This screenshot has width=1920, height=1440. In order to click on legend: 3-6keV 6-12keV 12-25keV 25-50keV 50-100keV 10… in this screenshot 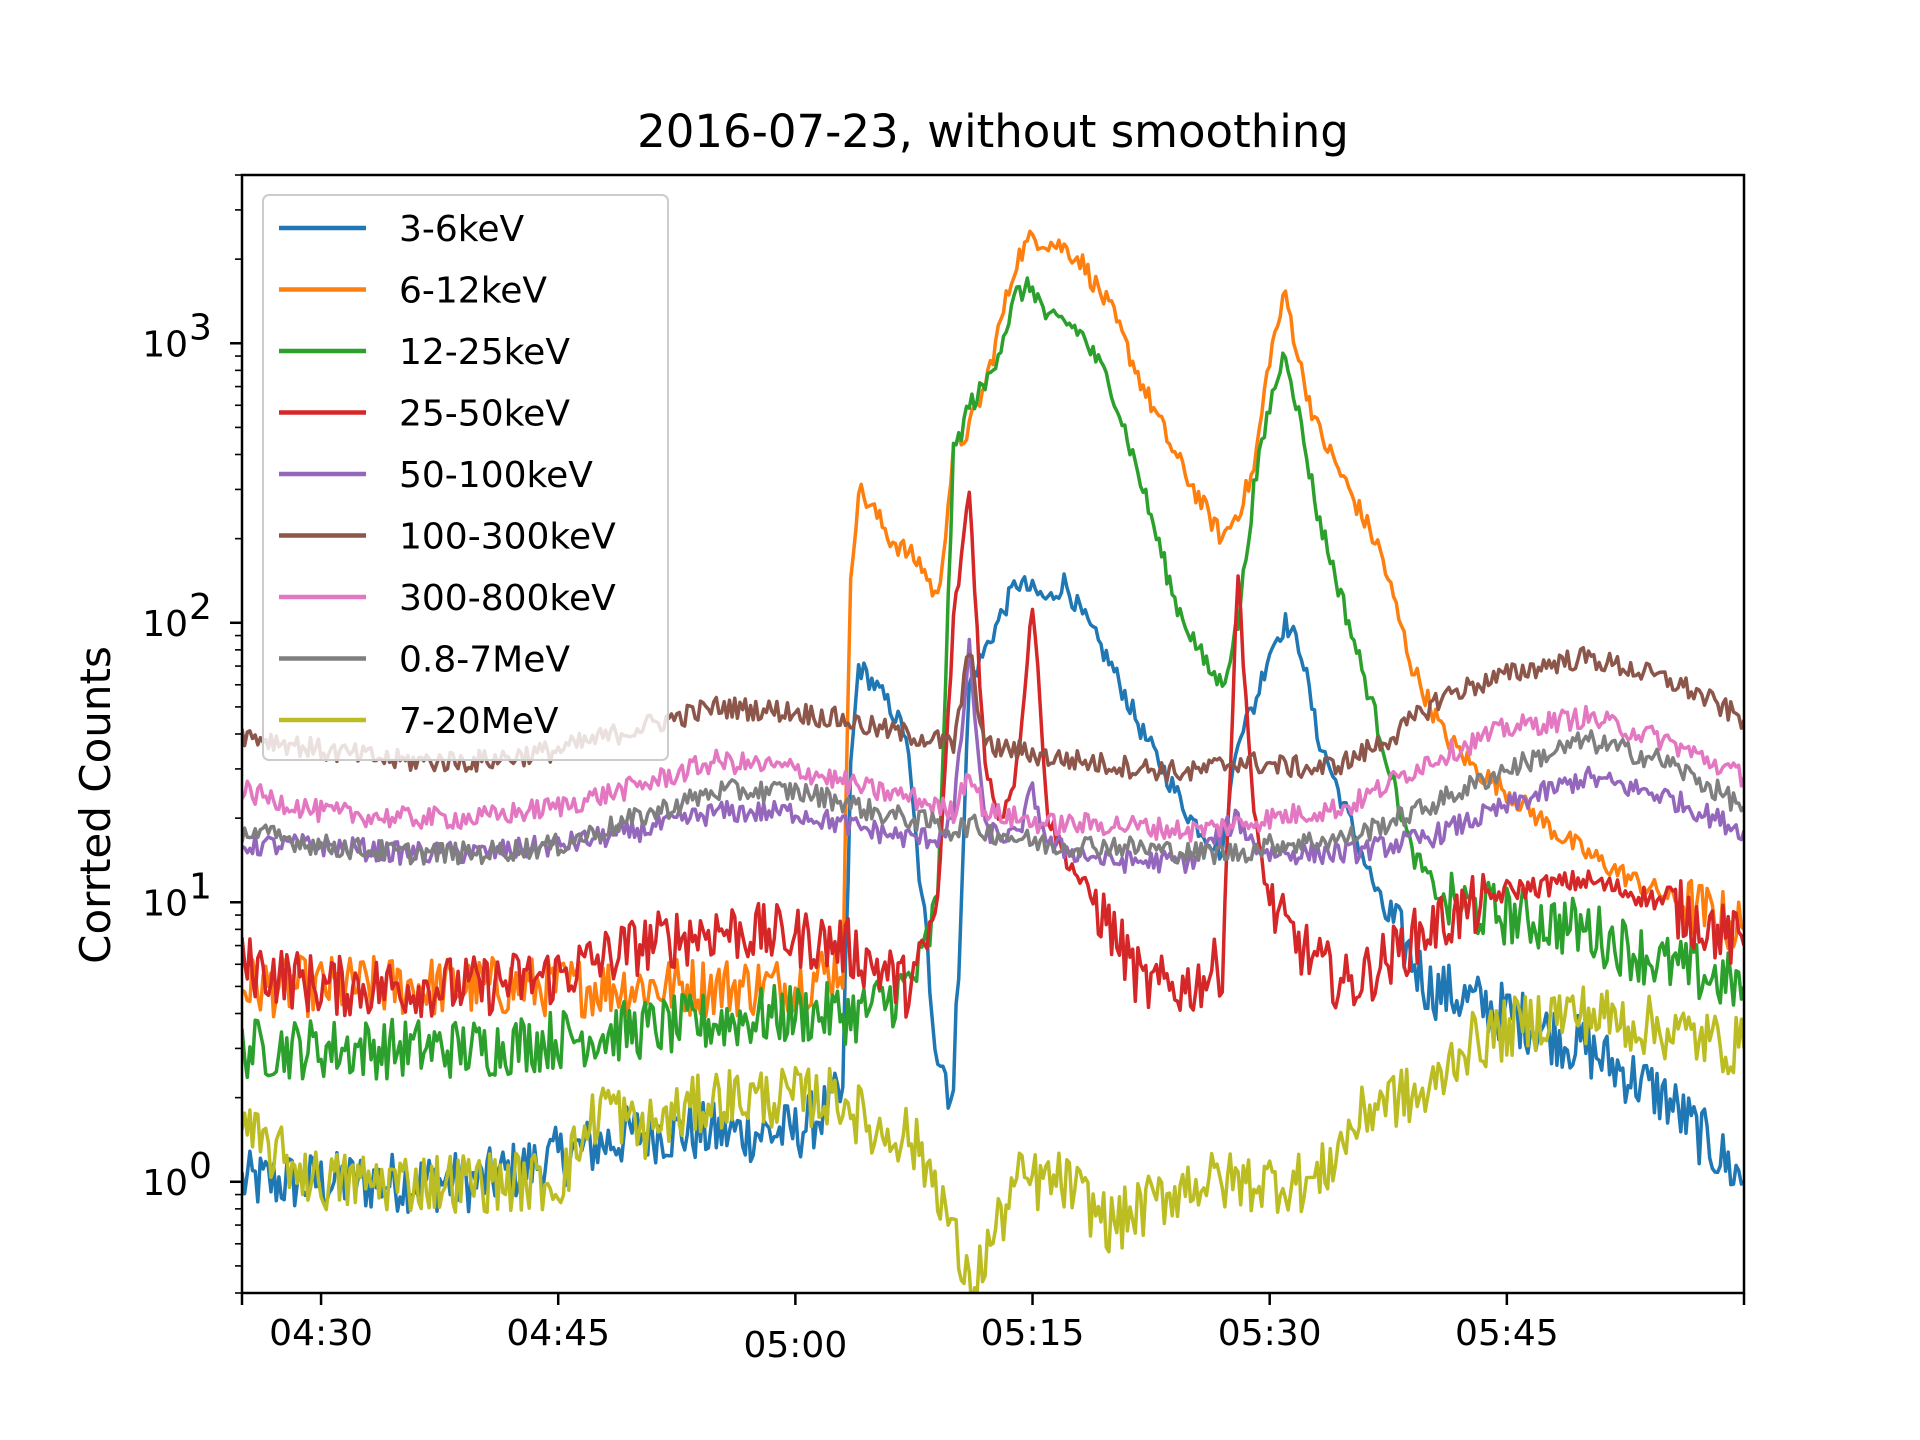, I will do `click(465, 477)`.